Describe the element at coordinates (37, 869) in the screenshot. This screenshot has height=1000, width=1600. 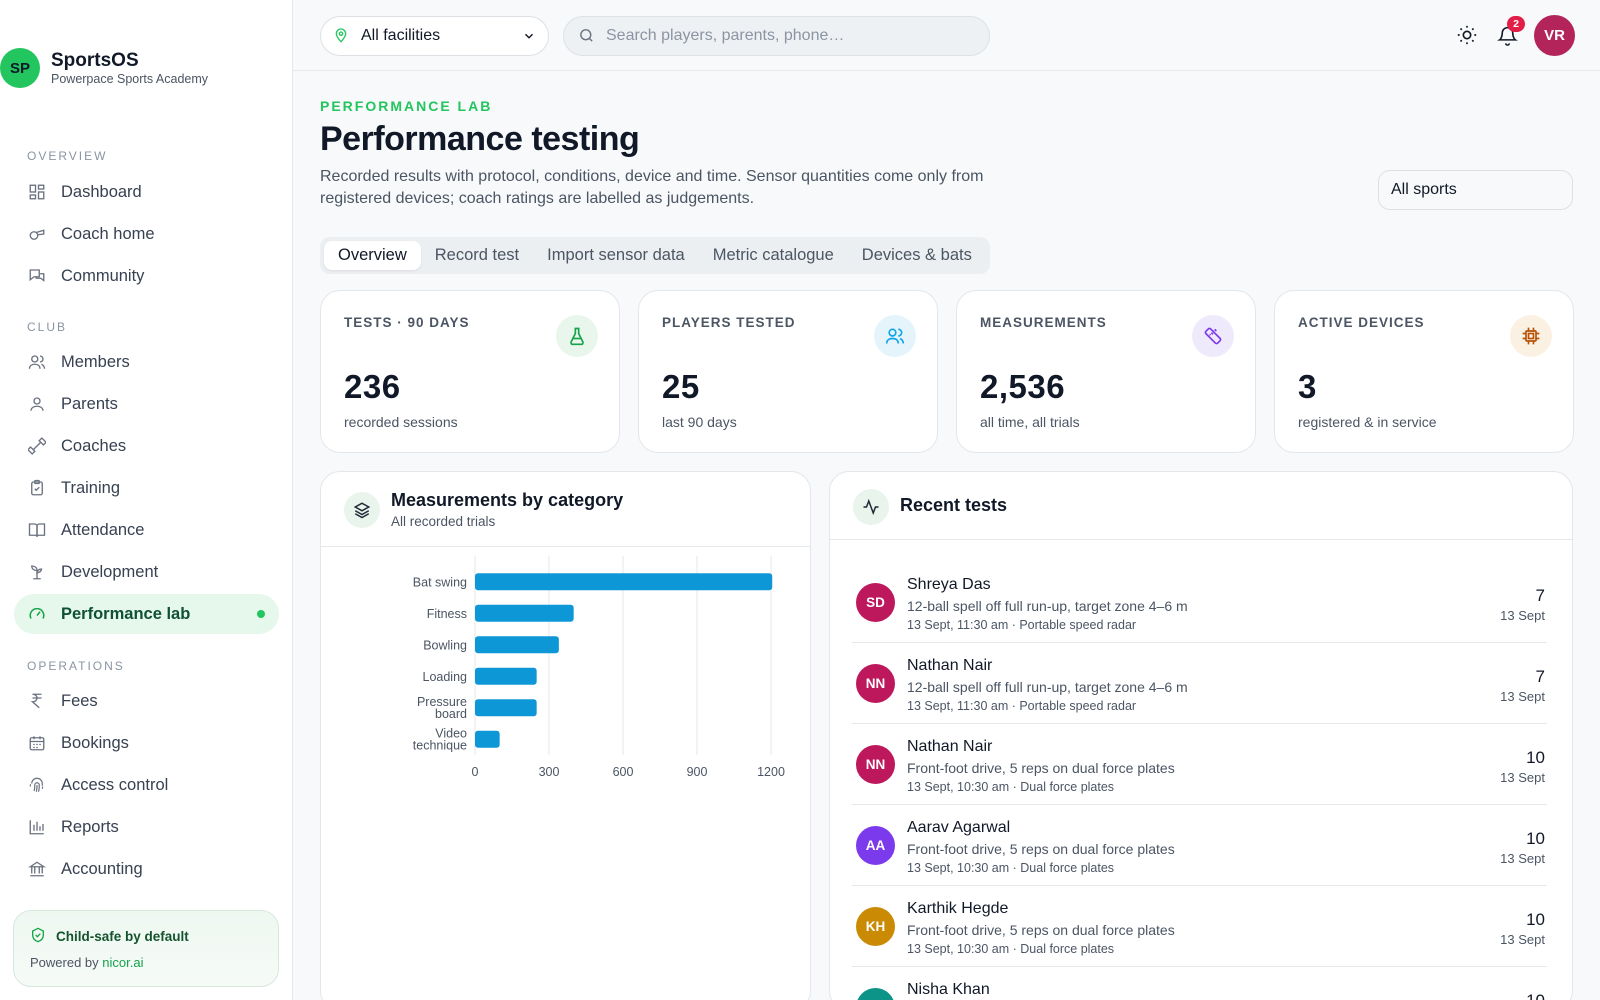
I see `bank-icon` at that location.